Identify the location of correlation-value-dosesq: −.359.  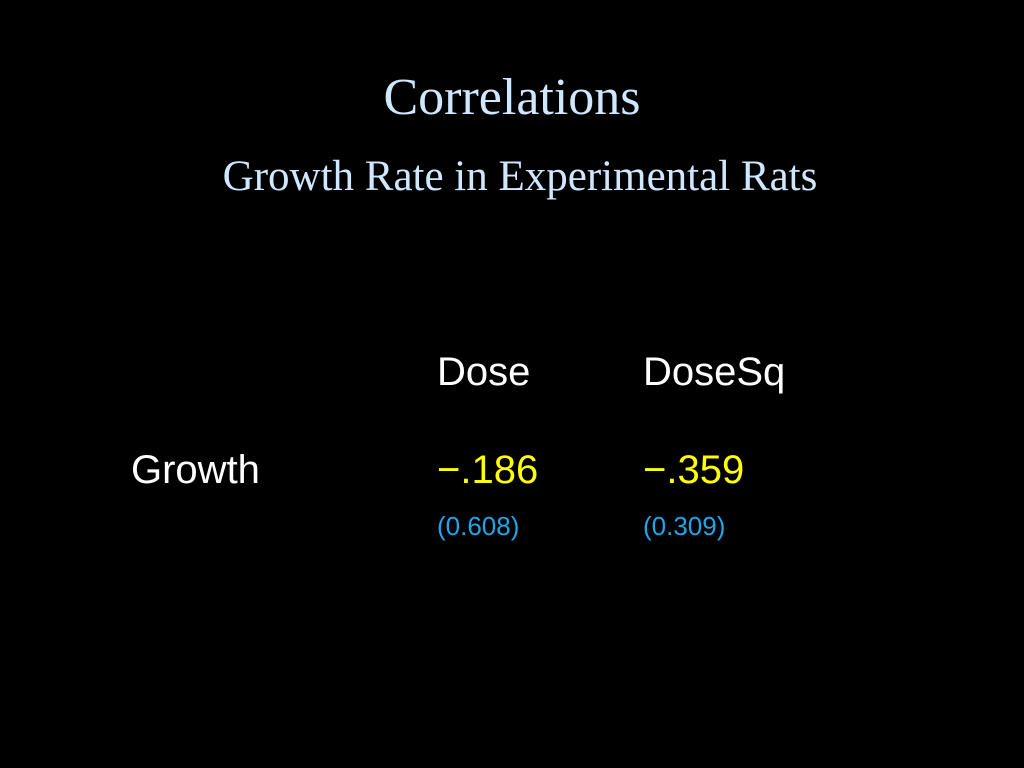
(694, 470).